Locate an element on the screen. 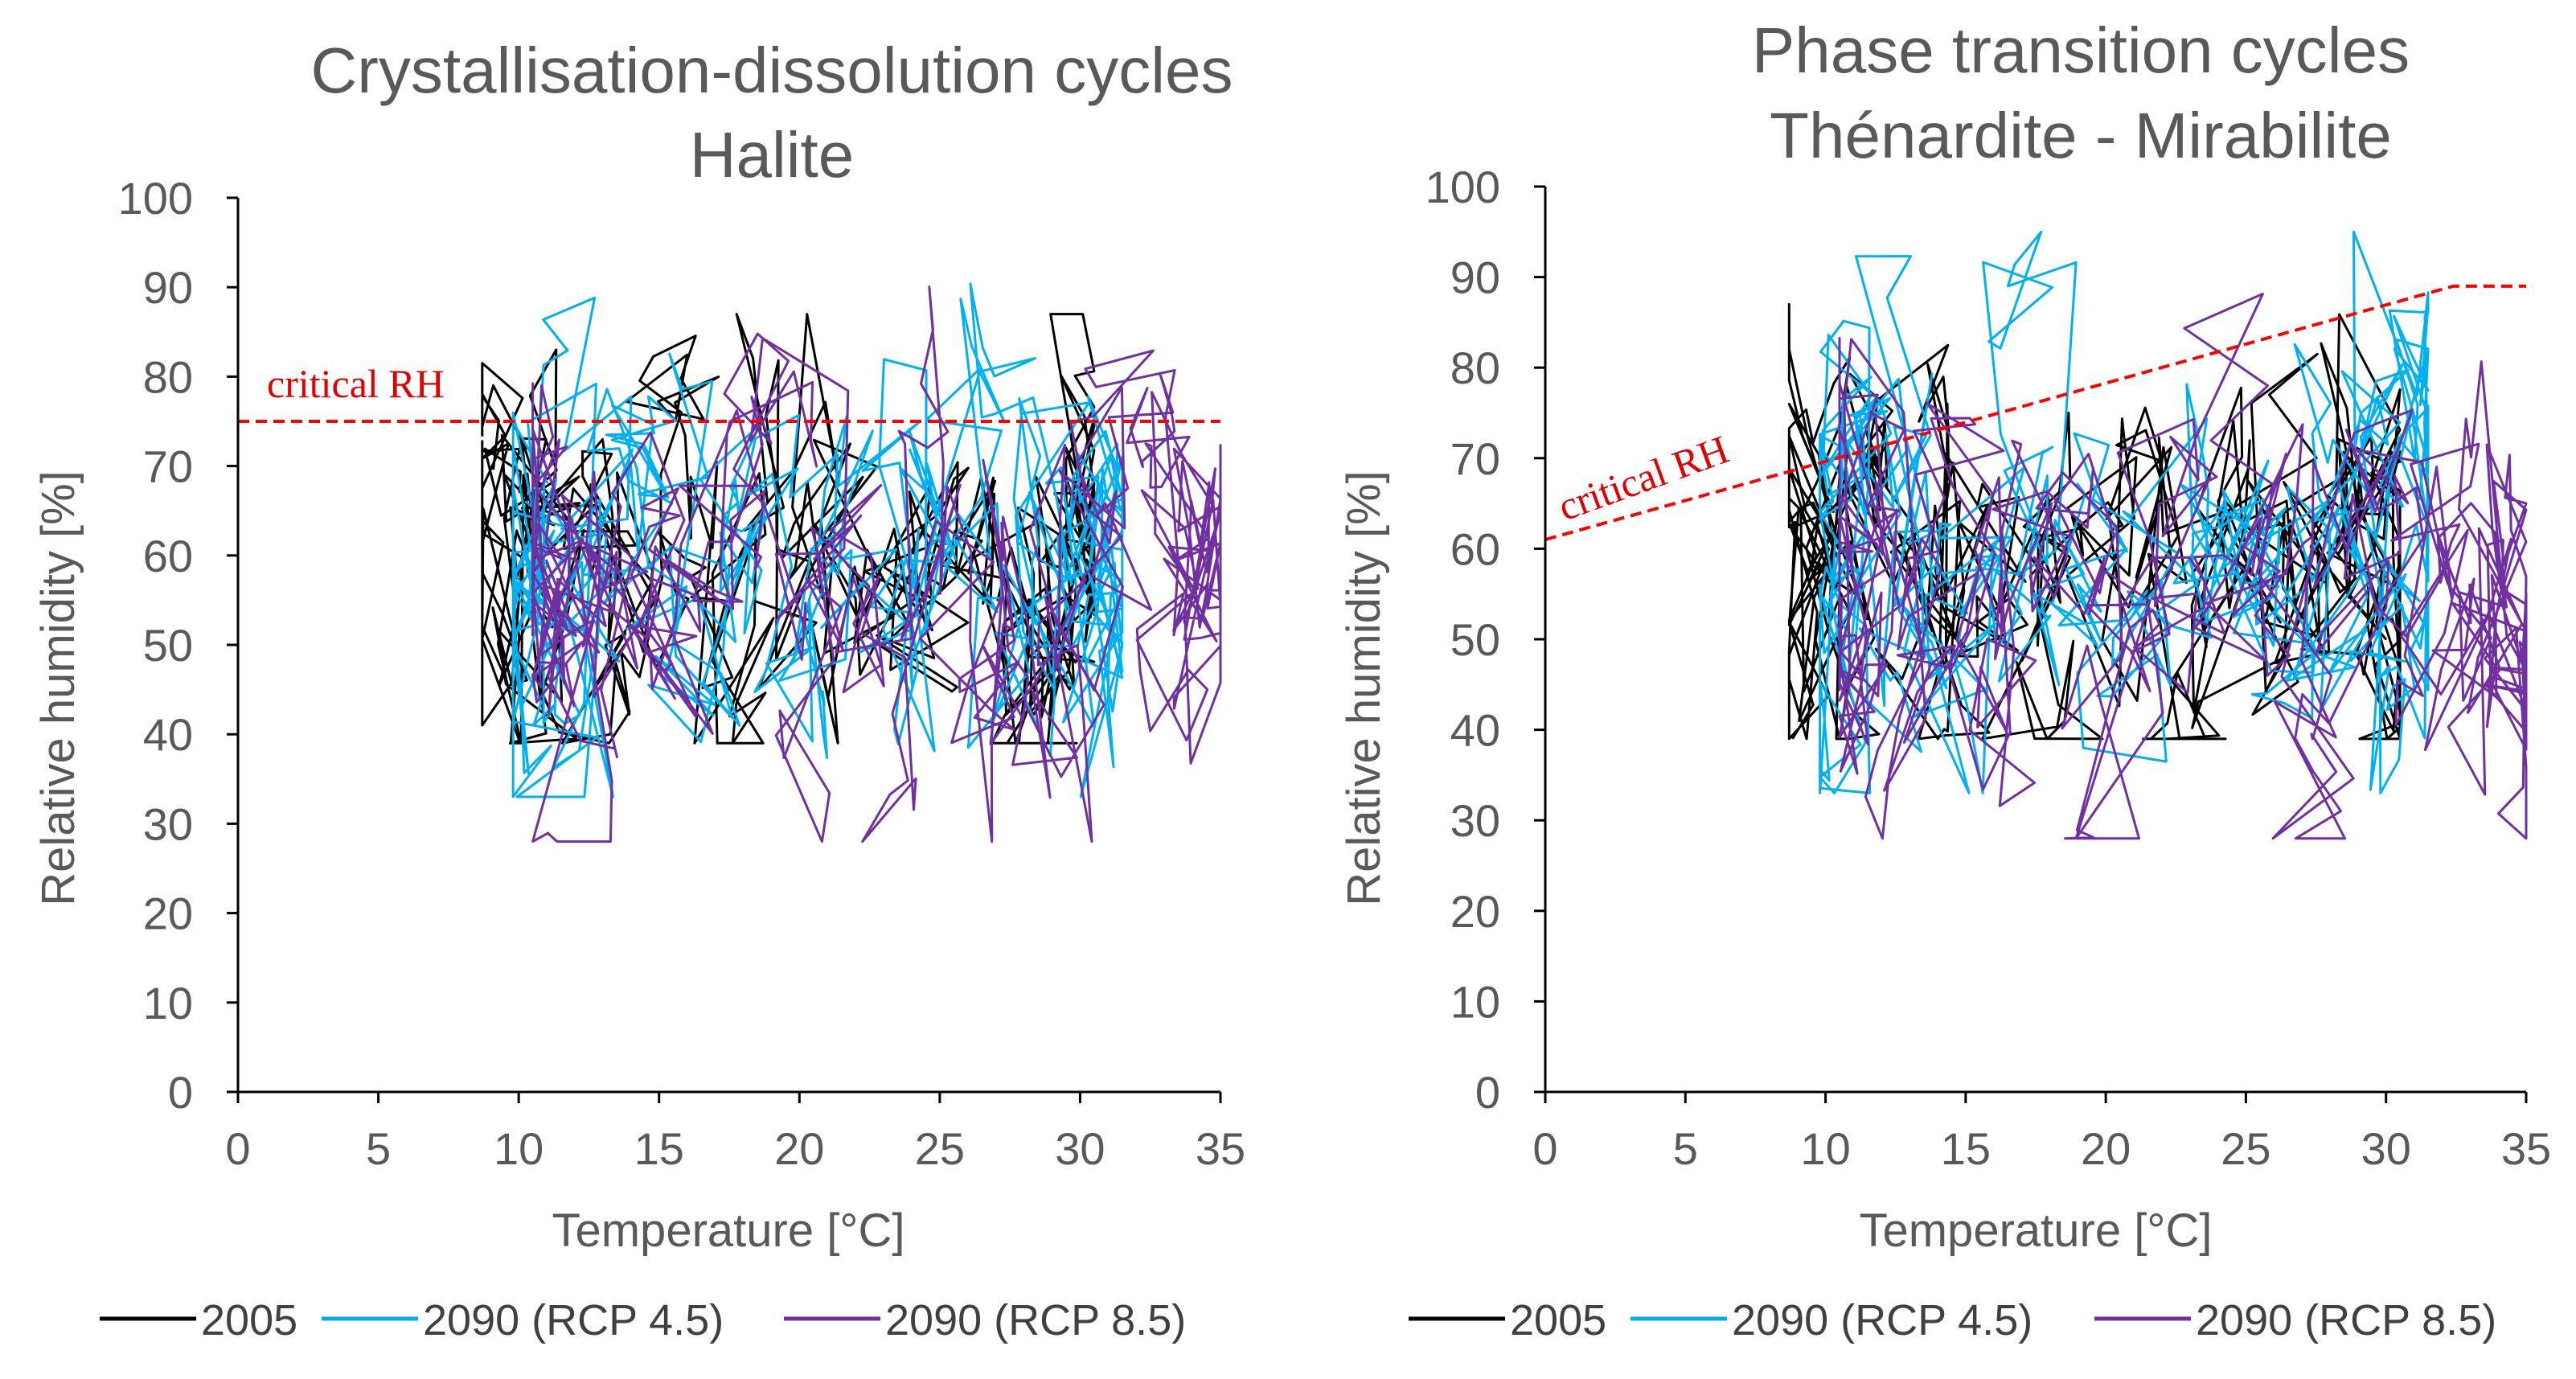 This screenshot has height=1379, width=2576. chart-right-legend-label-rcp45: 2090 (RCP 4.5) is located at coordinates (1882, 1320).